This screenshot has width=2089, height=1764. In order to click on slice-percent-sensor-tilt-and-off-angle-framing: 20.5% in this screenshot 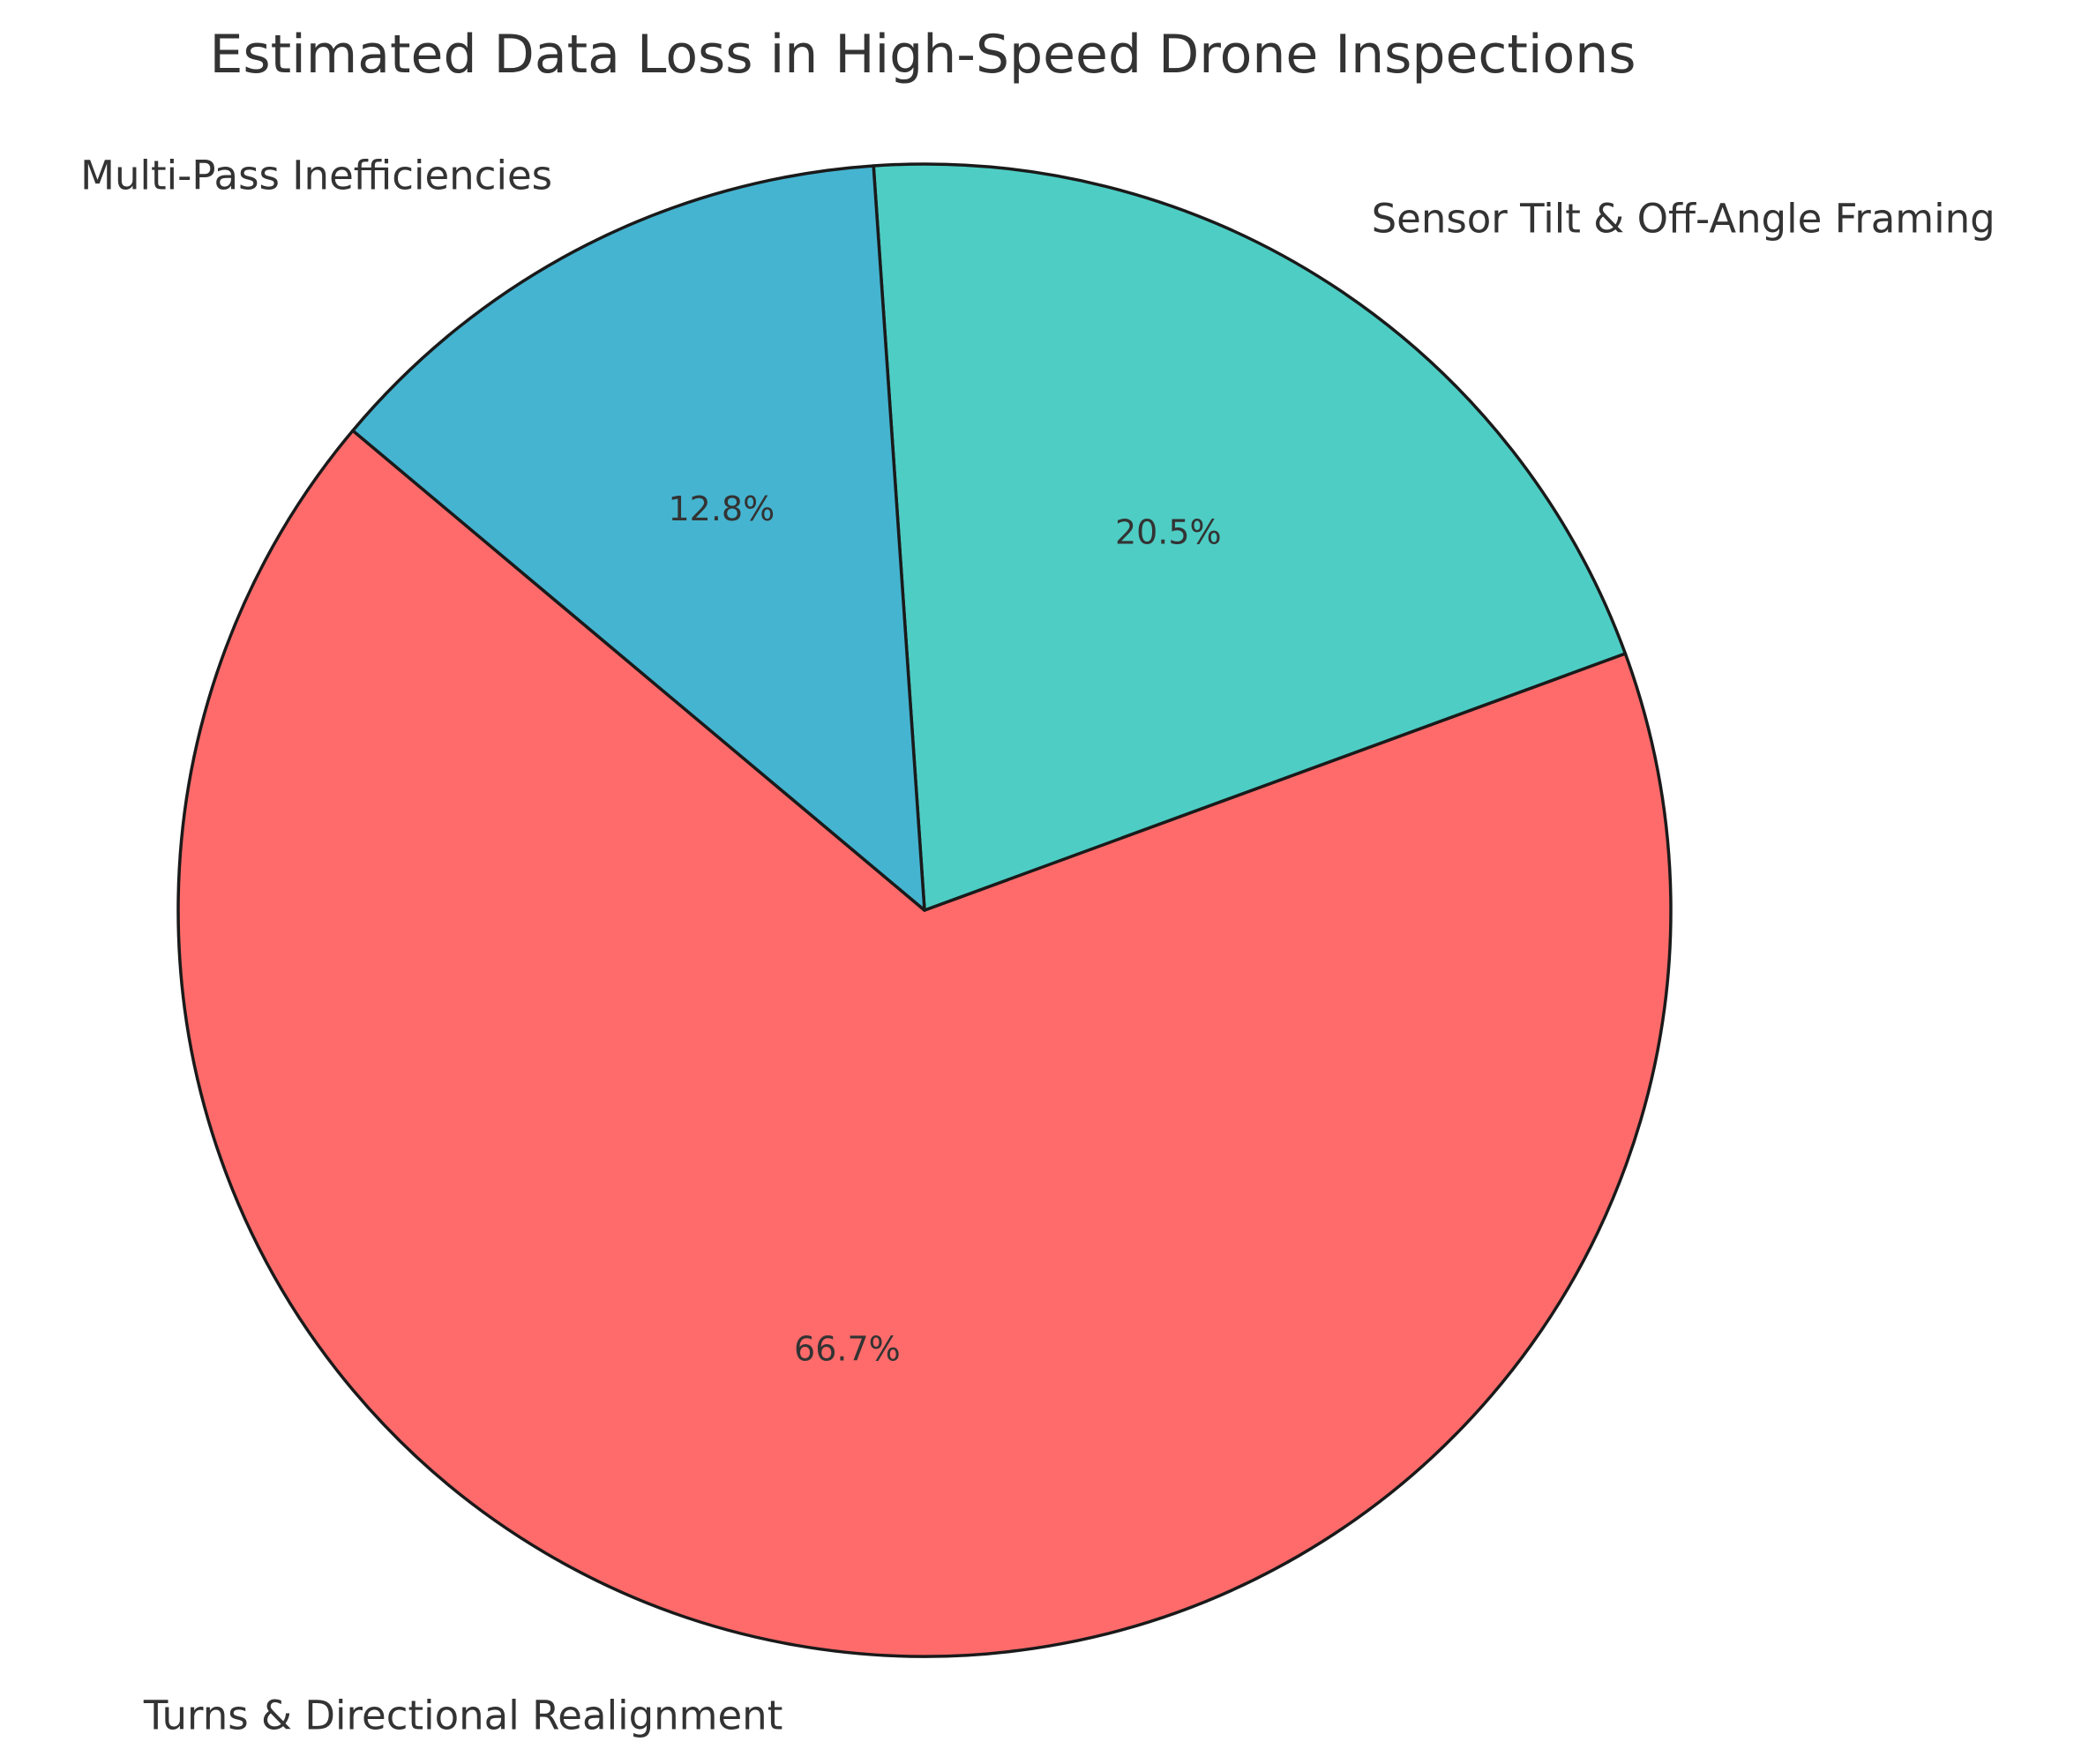, I will do `click(1168, 532)`.